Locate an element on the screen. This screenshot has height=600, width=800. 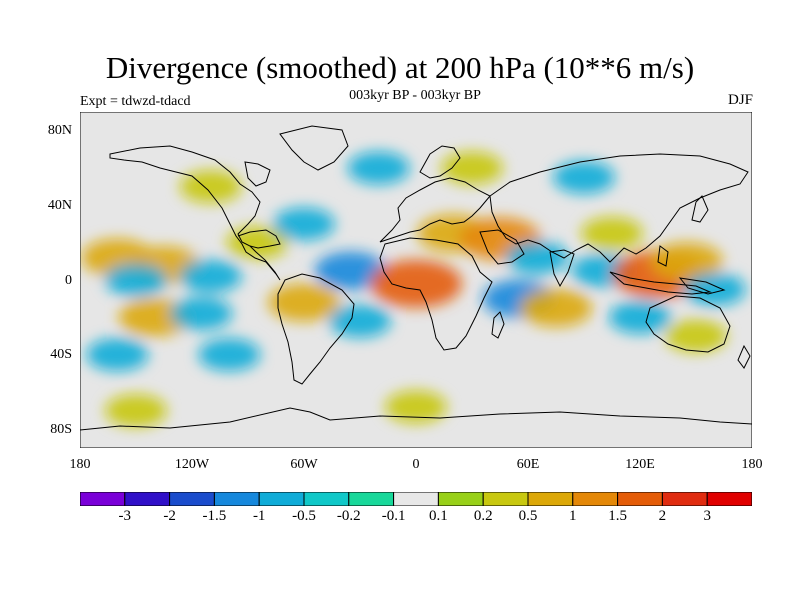
lon-label-180w: 180 is located at coordinates (80, 464).